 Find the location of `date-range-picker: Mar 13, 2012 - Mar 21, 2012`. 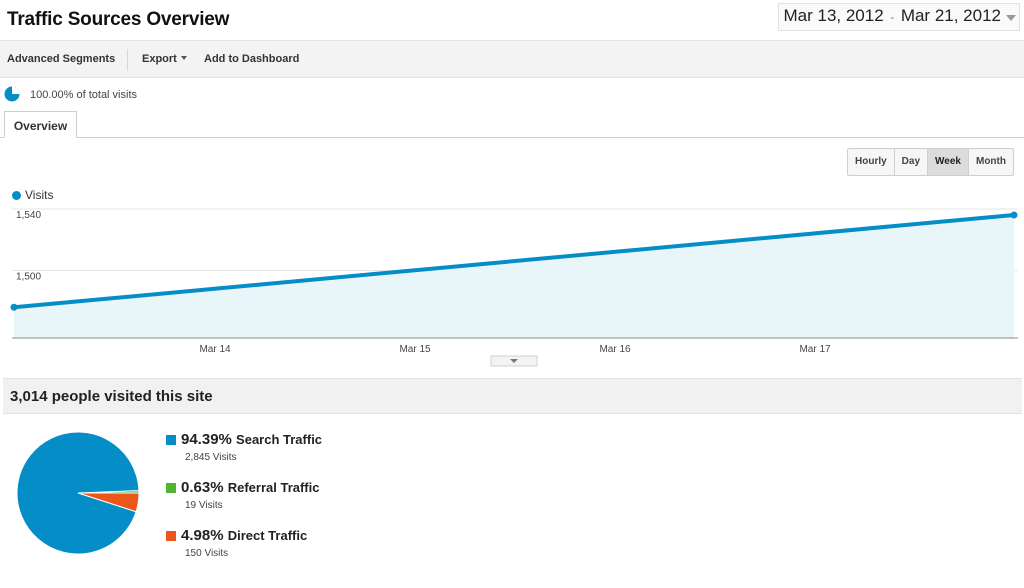

date-range-picker: Mar 13, 2012 - Mar 21, 2012 is located at coordinates (899, 17).